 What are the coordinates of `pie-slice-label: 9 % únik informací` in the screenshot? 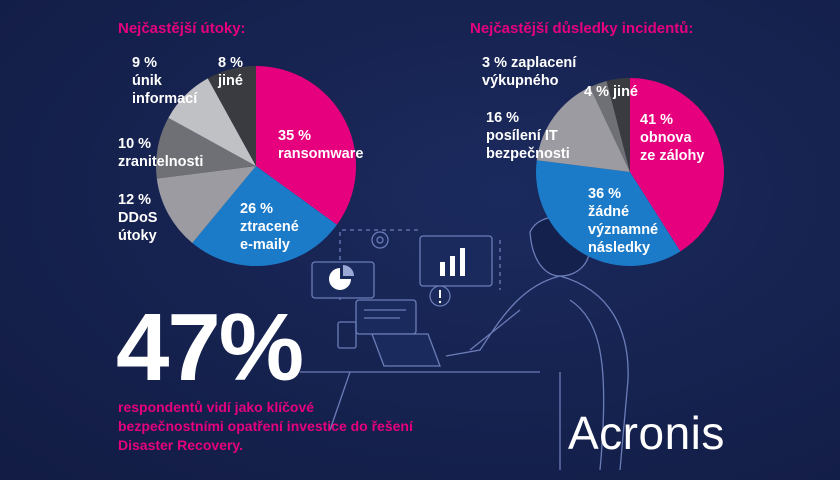 It's located at (165, 81).